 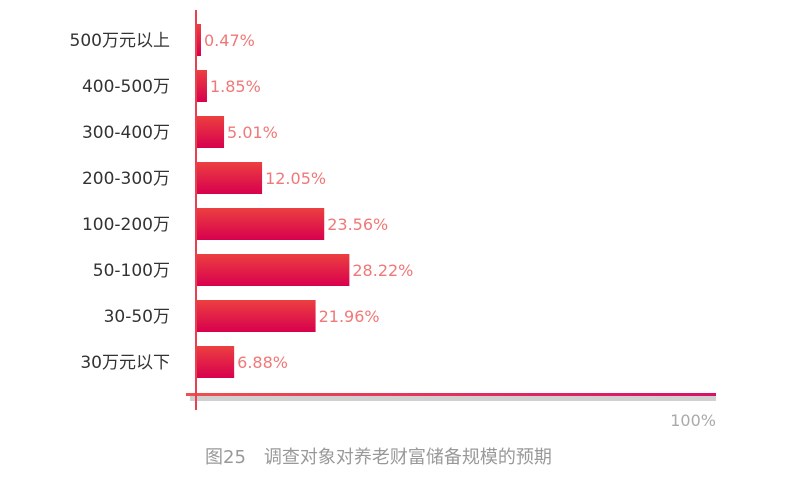 I want to click on category-label: 300-400万, so click(x=126, y=133).